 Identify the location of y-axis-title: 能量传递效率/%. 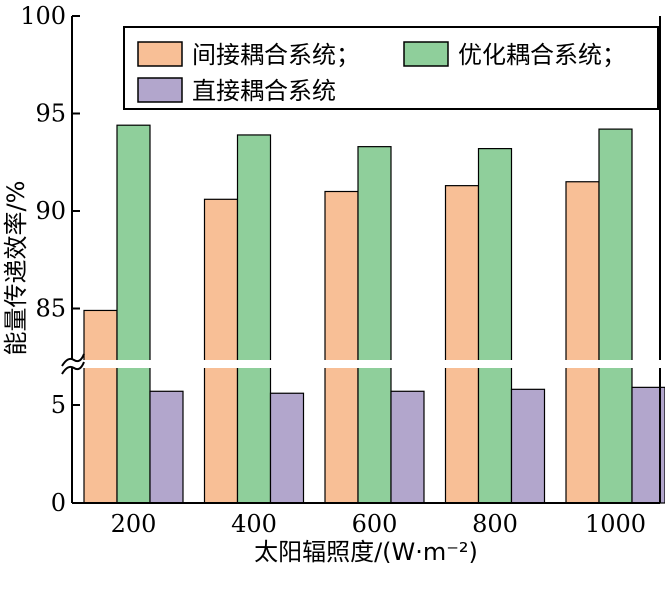
(16, 268).